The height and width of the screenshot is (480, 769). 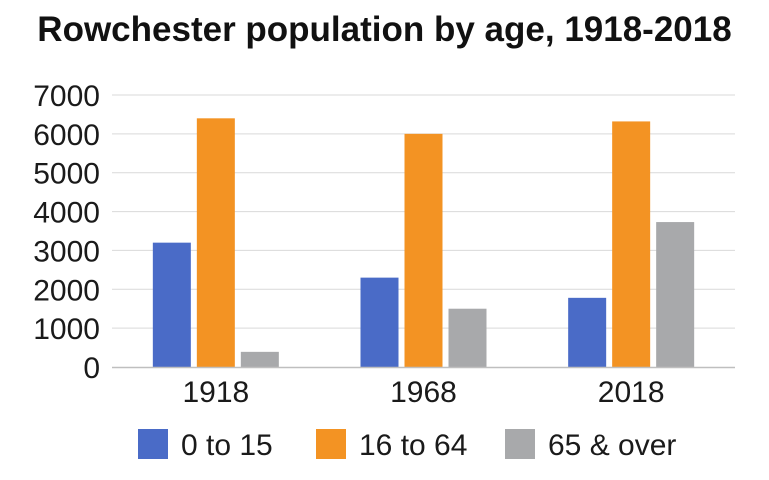 What do you see at coordinates (66, 290) in the screenshot?
I see `y-tick-label: 2000` at bounding box center [66, 290].